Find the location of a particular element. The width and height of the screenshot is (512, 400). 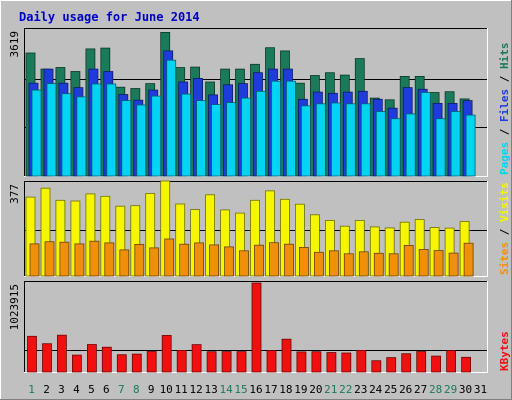

chart-title: Daily usage for June 2014 is located at coordinates (109, 17).